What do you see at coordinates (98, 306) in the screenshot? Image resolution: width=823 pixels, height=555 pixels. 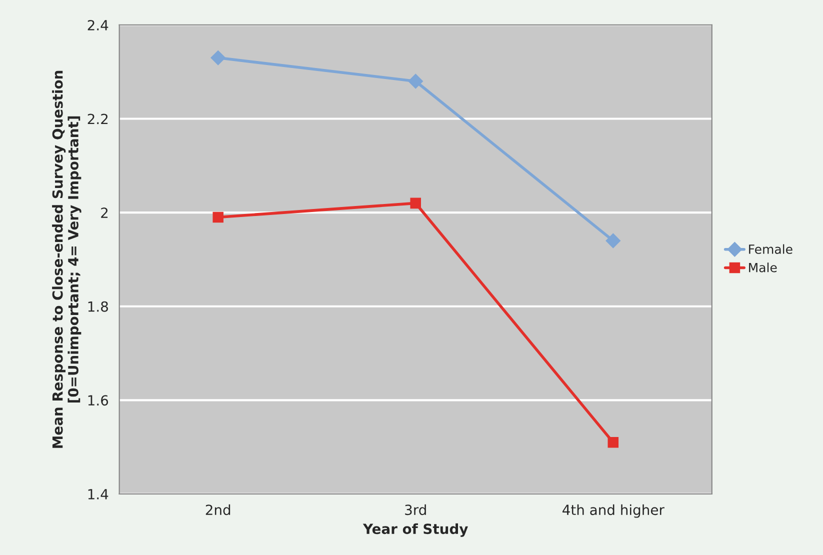 I see `y-tick-label: 1.8` at bounding box center [98, 306].